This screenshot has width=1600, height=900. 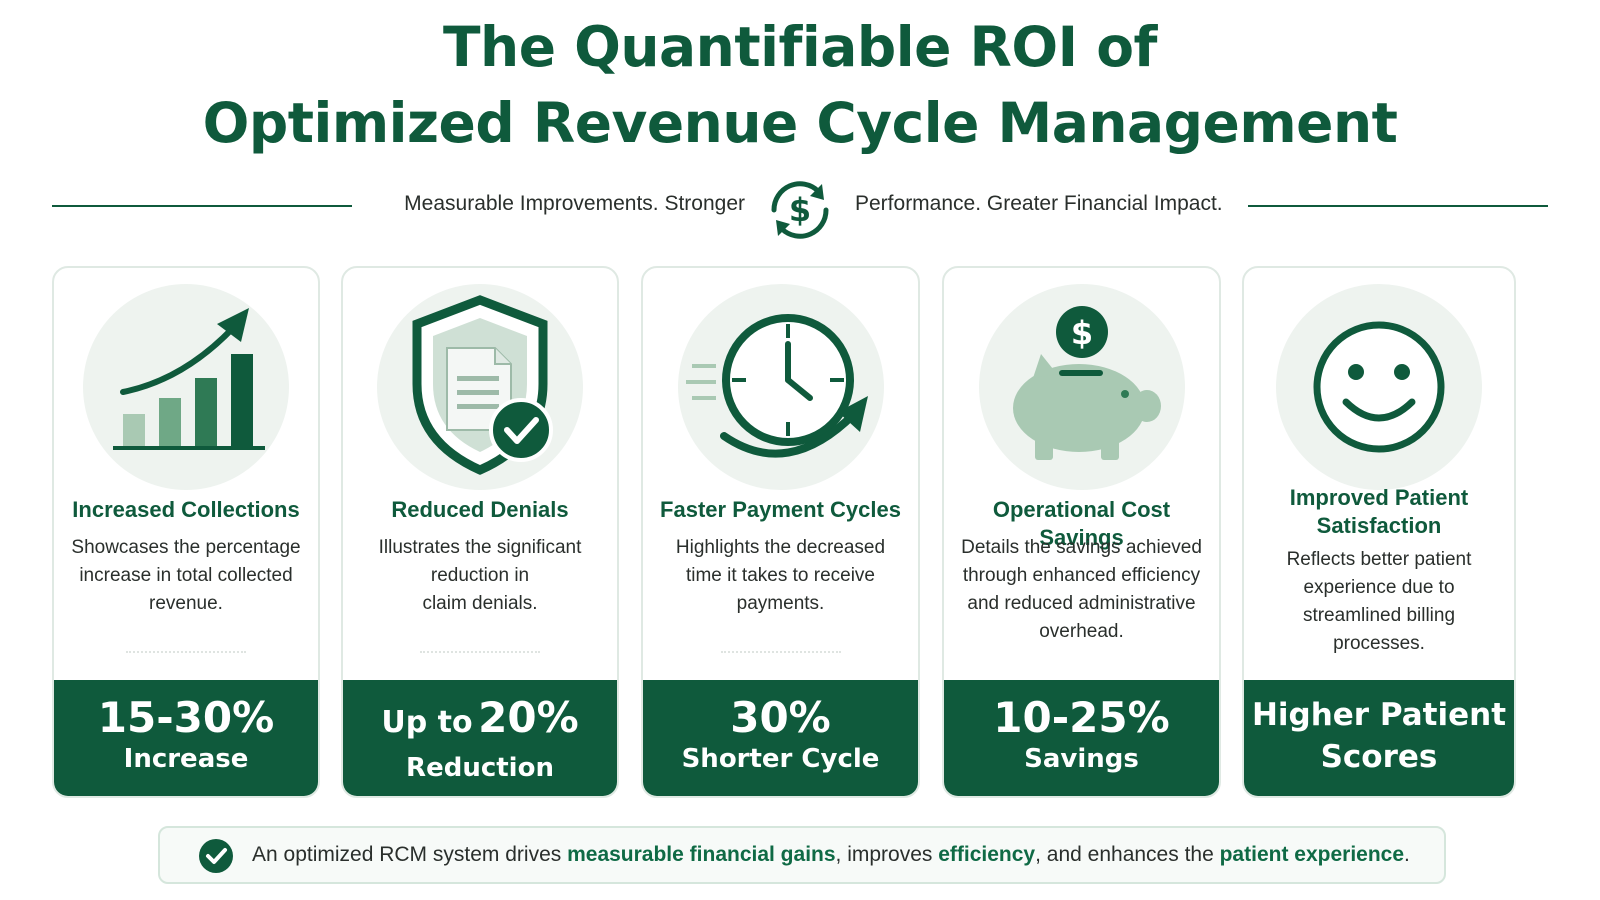 What do you see at coordinates (1379, 387) in the screenshot?
I see `smiley-face-icon` at bounding box center [1379, 387].